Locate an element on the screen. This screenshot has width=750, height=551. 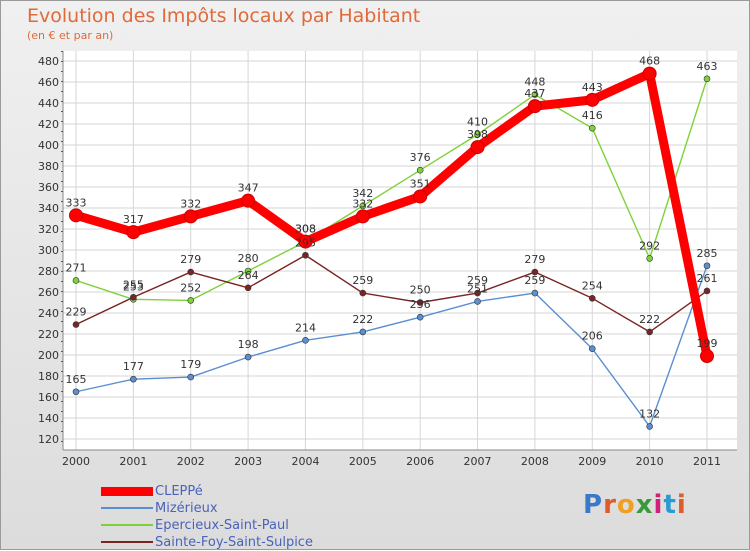
chart-subtitle: (en € et par an) is located at coordinates (70, 35).